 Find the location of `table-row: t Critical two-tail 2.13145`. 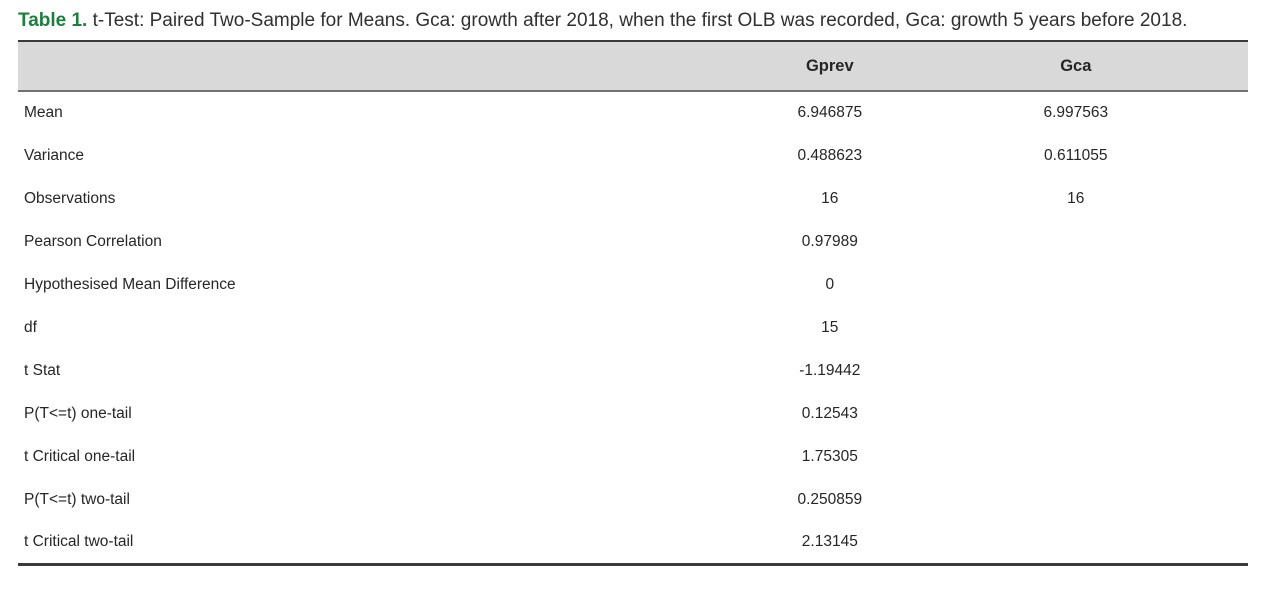

table-row: t Critical two-tail 2.13145 is located at coordinates (633, 542).